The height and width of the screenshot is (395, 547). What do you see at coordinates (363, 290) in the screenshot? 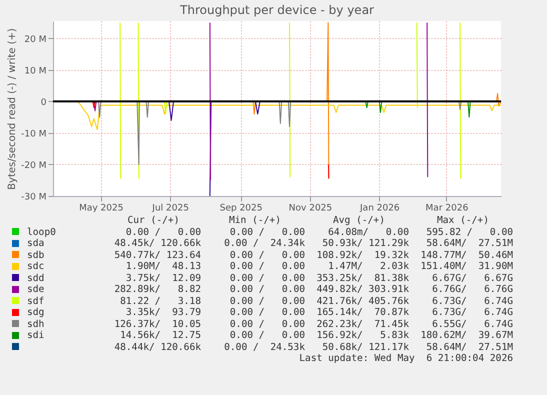
I see `text: 449.82k/ 303.91k` at bounding box center [363, 290].